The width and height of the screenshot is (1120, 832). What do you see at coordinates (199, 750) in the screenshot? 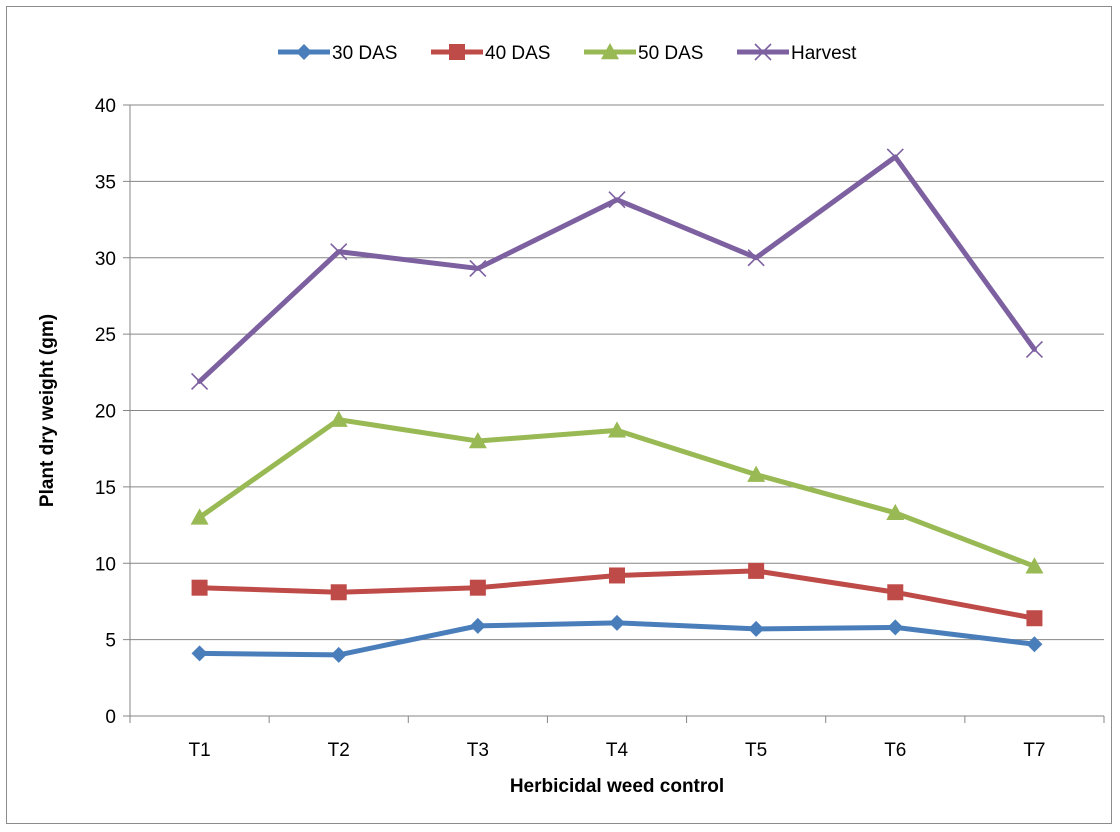
I see `x-tick-label: T1` at bounding box center [199, 750].